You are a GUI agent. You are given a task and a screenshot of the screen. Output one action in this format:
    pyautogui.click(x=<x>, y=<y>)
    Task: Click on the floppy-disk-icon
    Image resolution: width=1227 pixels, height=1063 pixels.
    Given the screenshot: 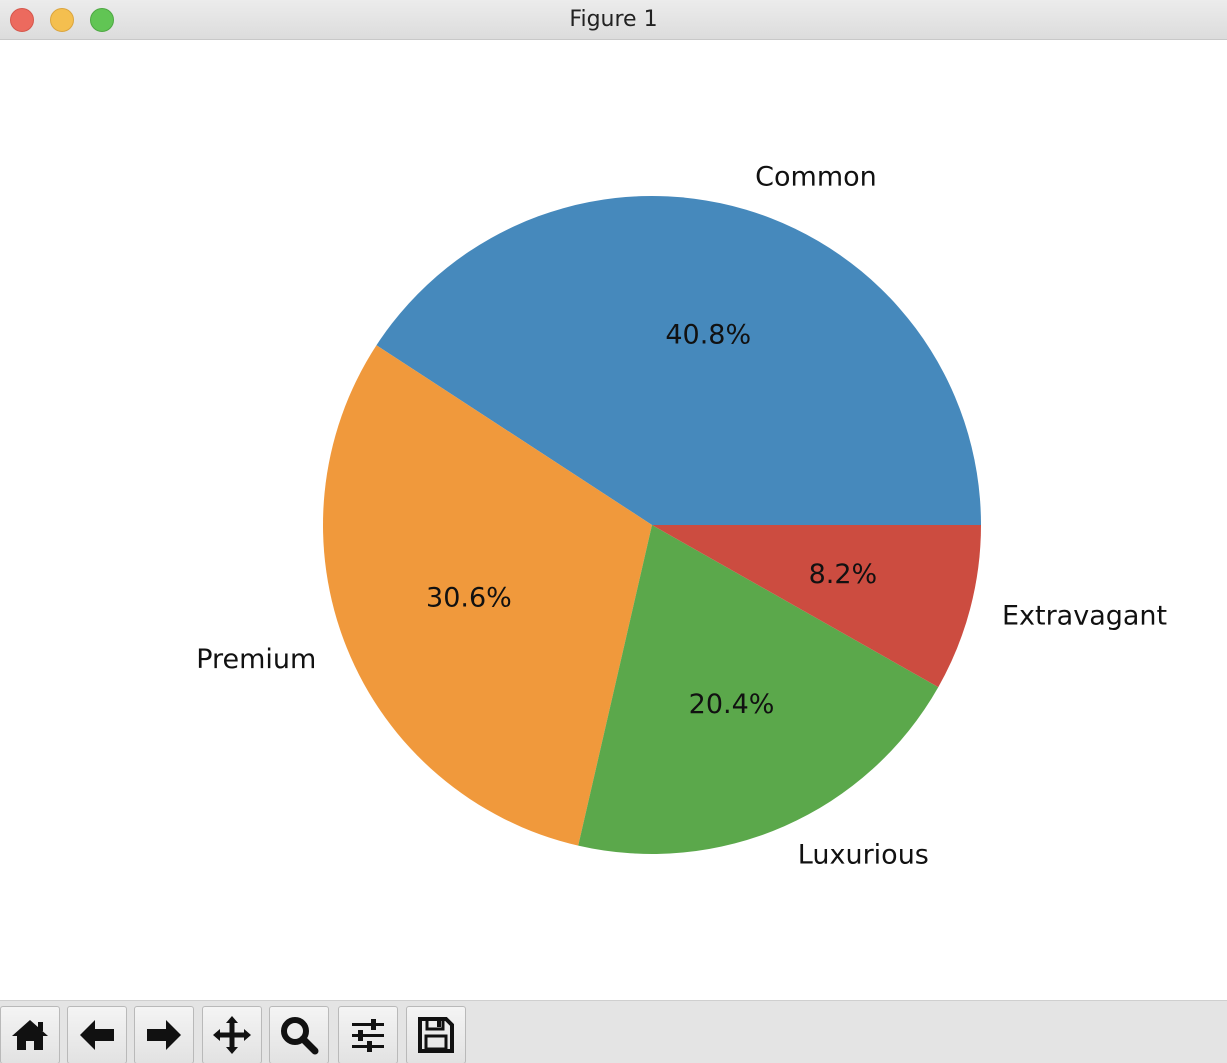 What is the action you would take?
    pyautogui.click(x=436, y=1035)
    